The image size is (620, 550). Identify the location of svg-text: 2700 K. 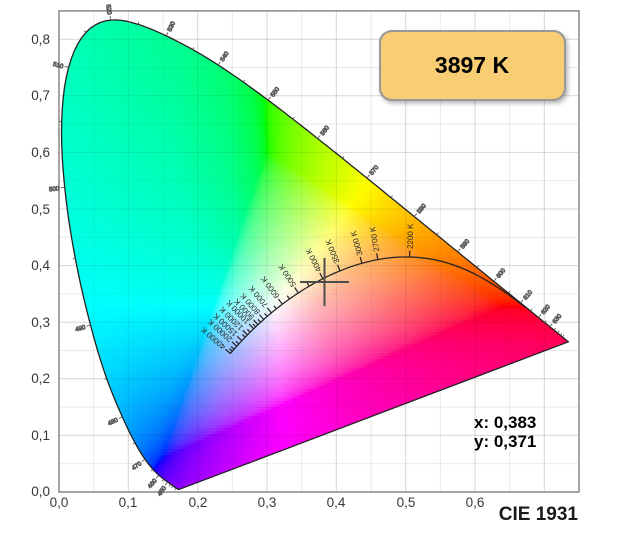
(374, 238).